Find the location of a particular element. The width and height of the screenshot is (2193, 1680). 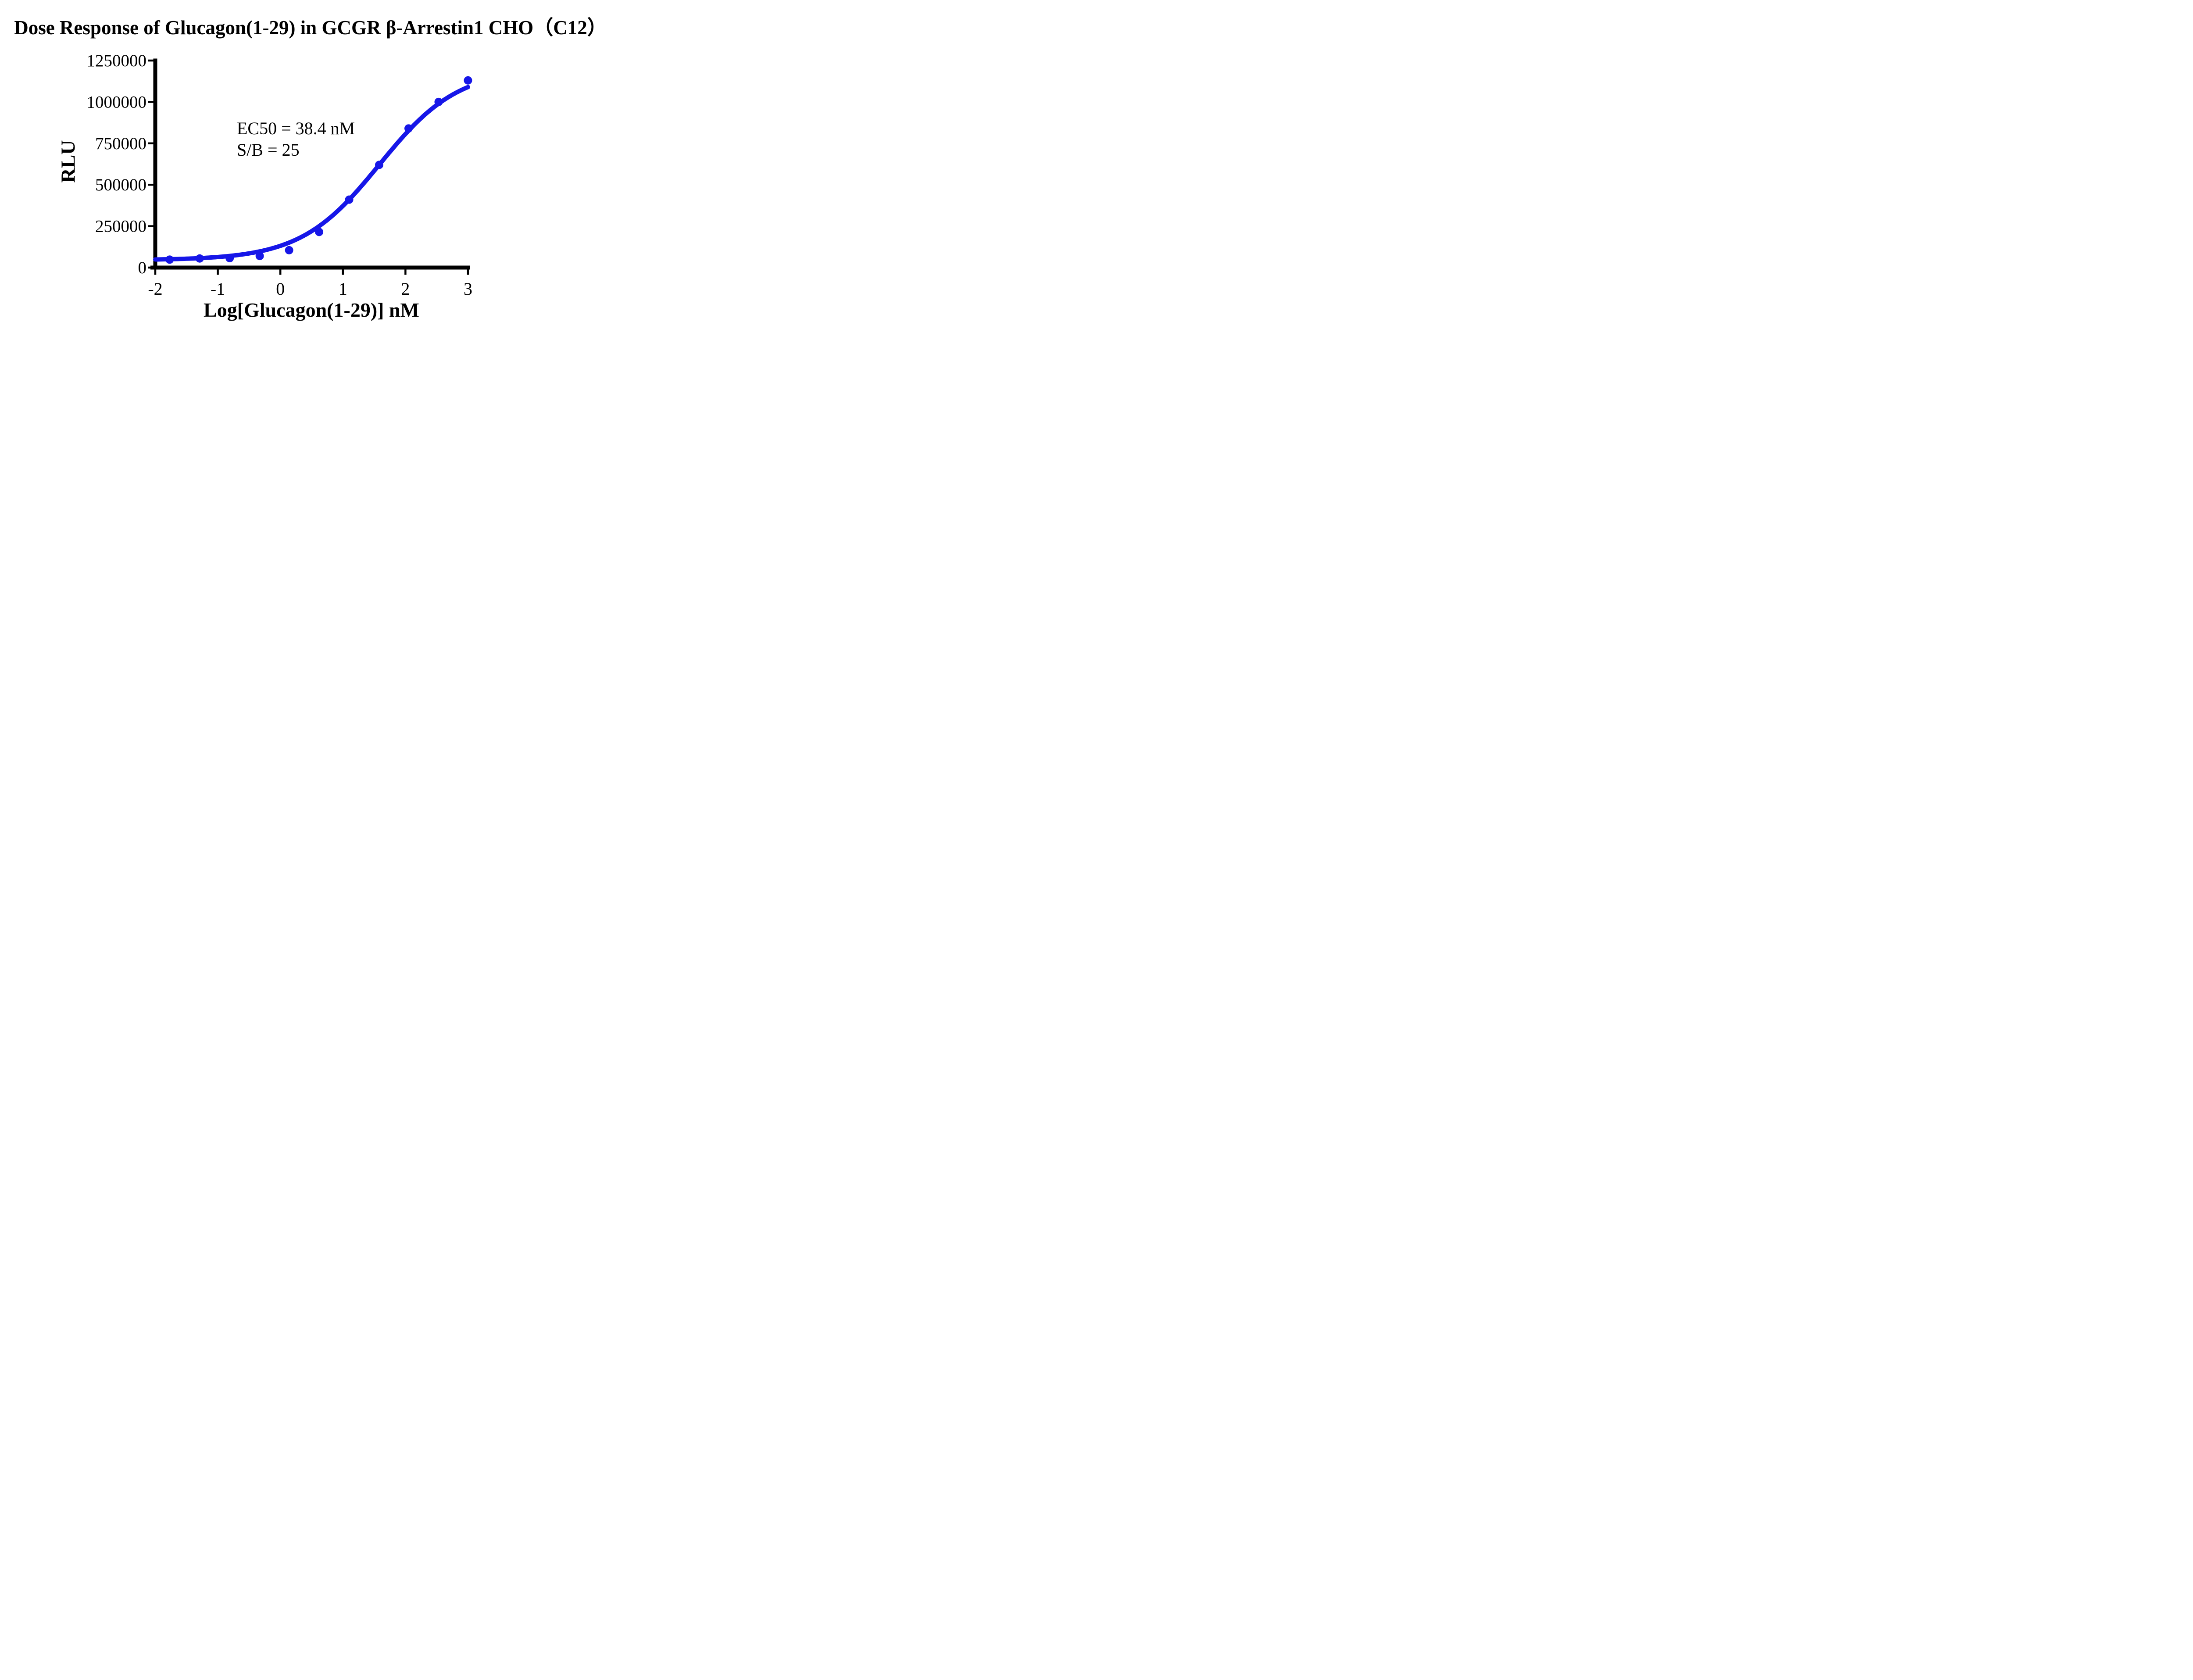

y-tick-label: 1000000 is located at coordinates (117, 102).